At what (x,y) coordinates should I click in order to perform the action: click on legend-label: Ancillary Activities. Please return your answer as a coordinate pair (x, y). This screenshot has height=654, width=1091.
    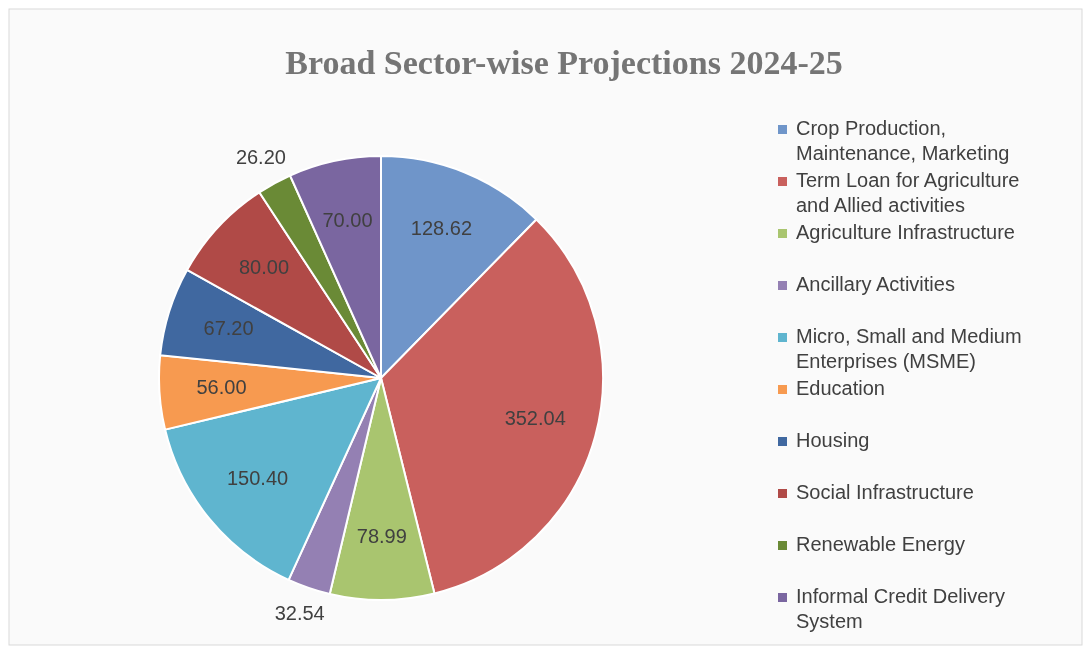
    Looking at the image, I should click on (875, 284).